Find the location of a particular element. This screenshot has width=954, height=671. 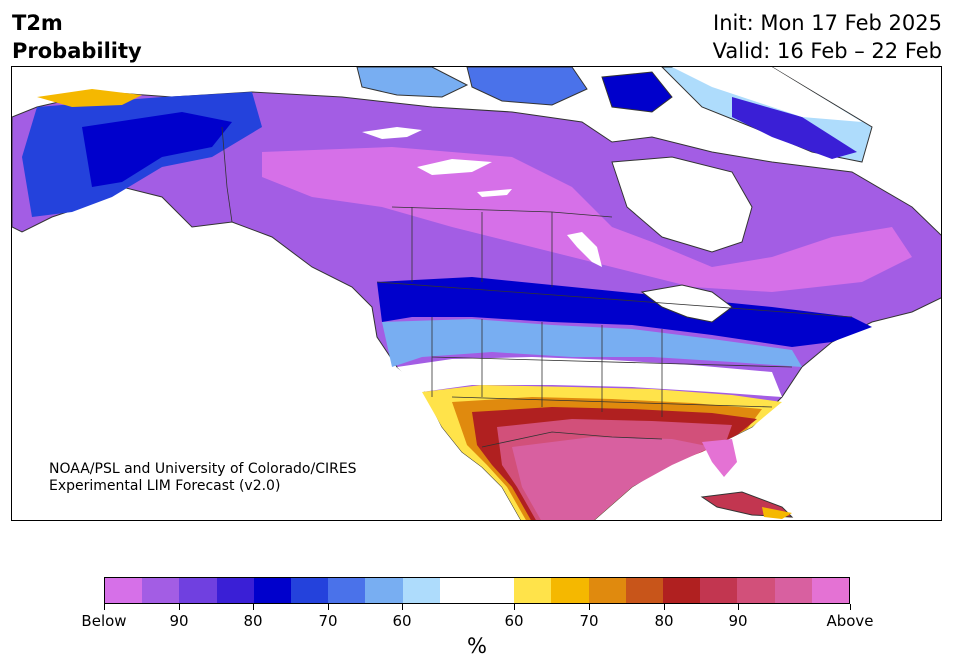

init-date: Init: Mon 17 Feb 2025 is located at coordinates (827, 23).